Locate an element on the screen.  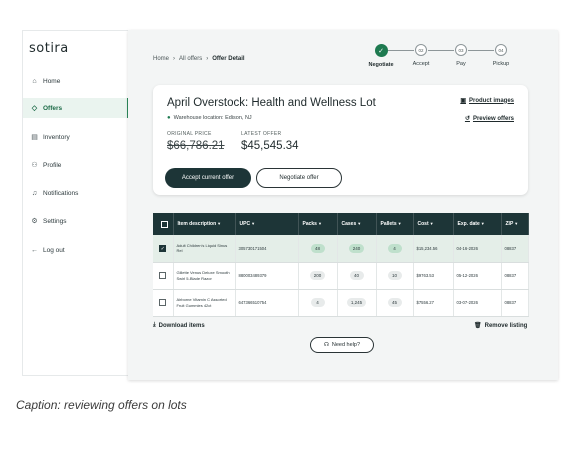
original-price-block: ORIGINAL PRICE $66,786.21 is located at coordinates (196, 141).